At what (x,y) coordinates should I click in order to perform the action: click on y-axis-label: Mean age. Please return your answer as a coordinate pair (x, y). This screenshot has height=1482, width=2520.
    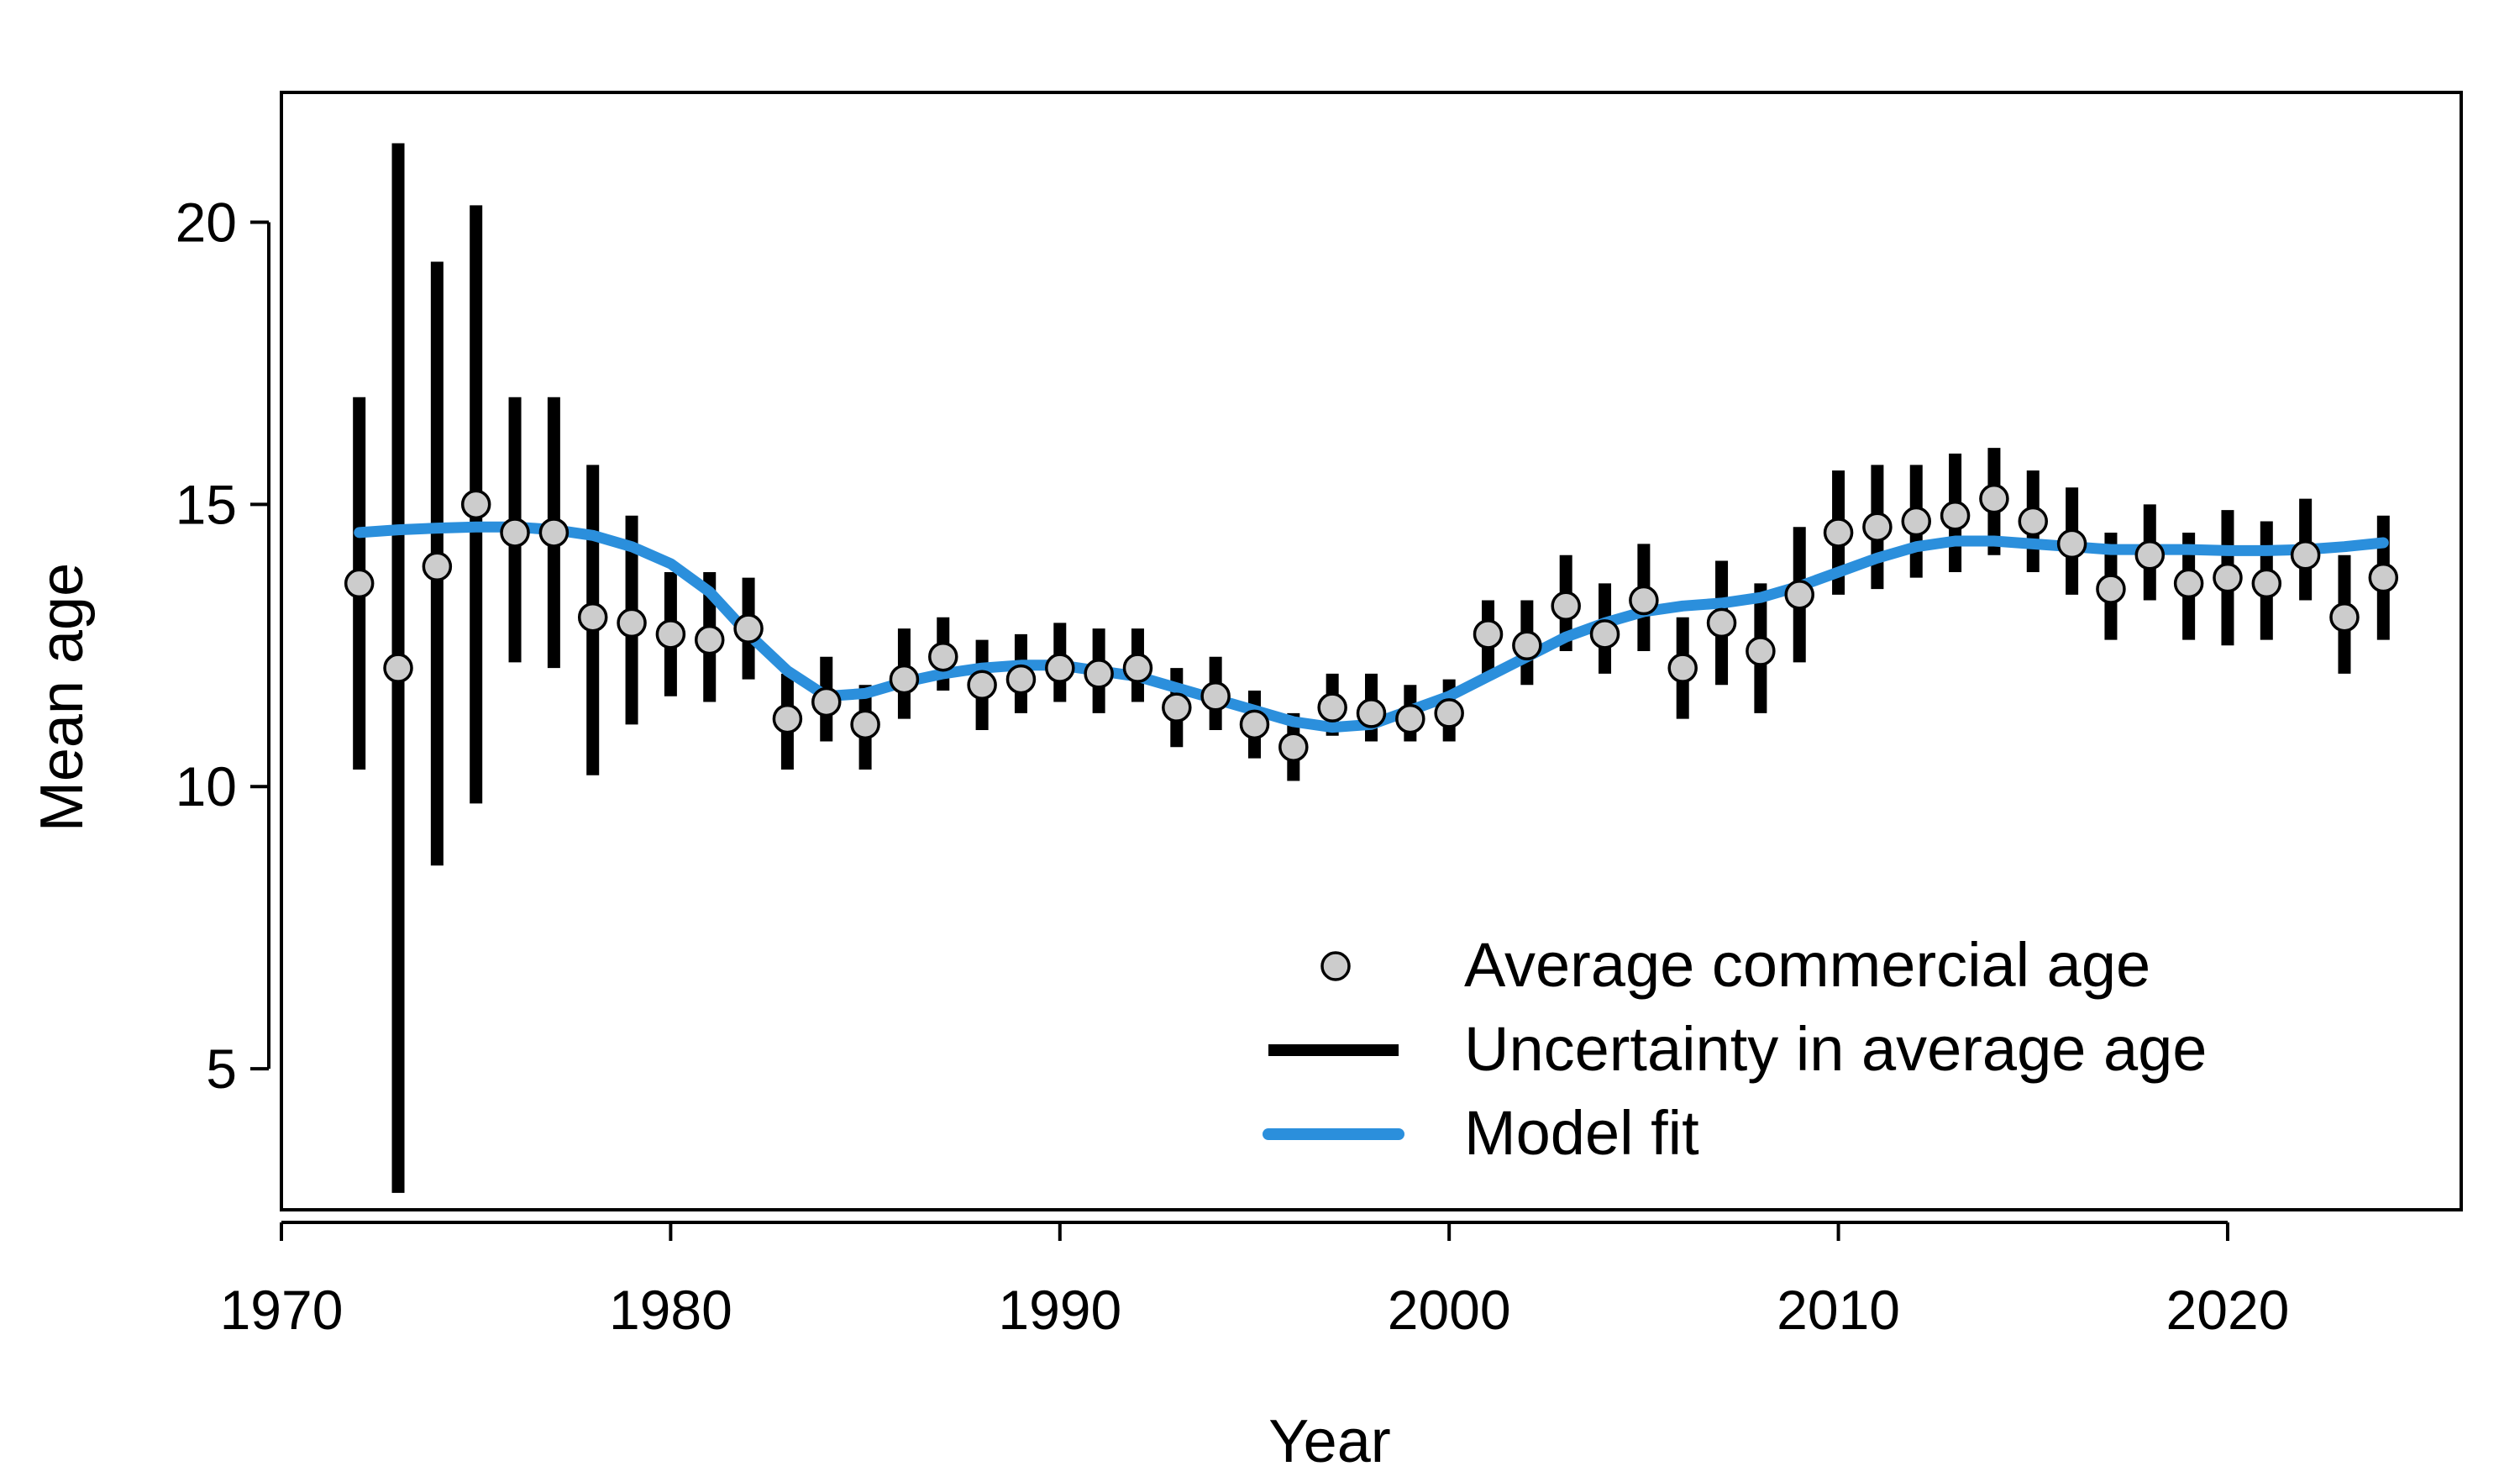
    Looking at the image, I should click on (62, 697).